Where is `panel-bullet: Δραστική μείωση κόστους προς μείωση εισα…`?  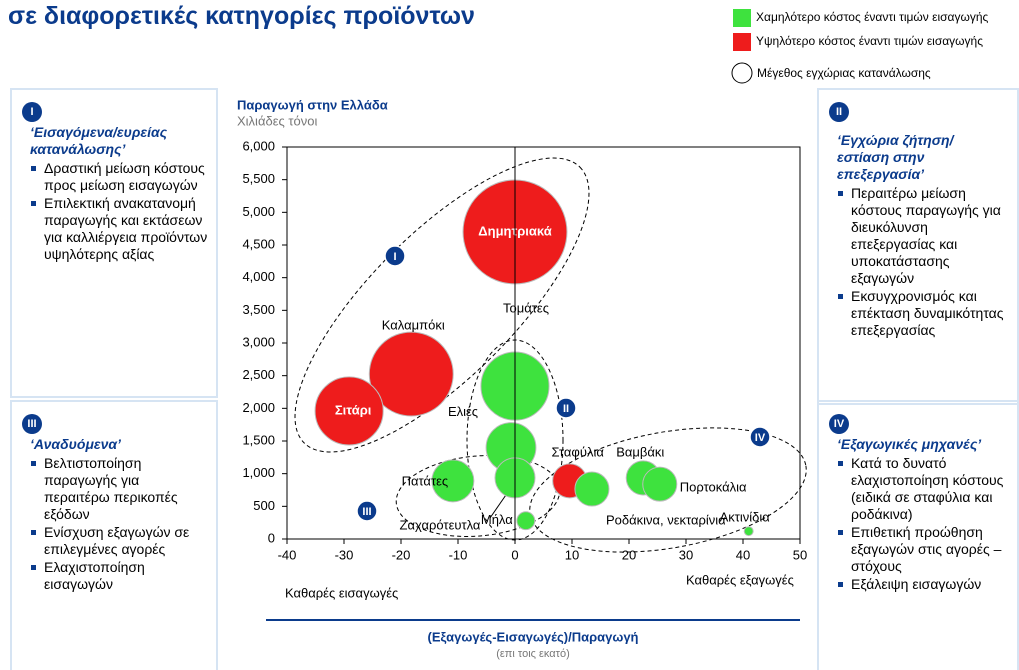 panel-bullet: Δραστική μείωση κόστους προς μείωση εισα… is located at coordinates (119, 177).